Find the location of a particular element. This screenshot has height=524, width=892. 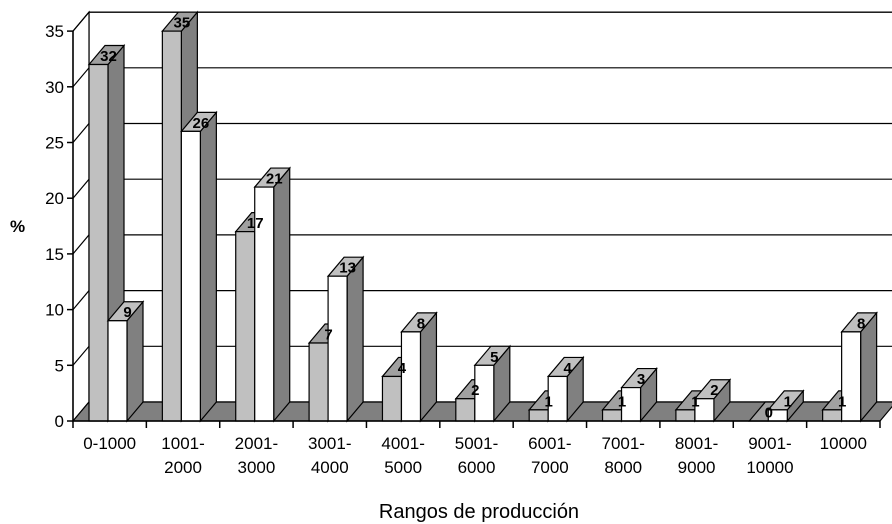

y-tick-label: 25 is located at coordinates (54, 143).